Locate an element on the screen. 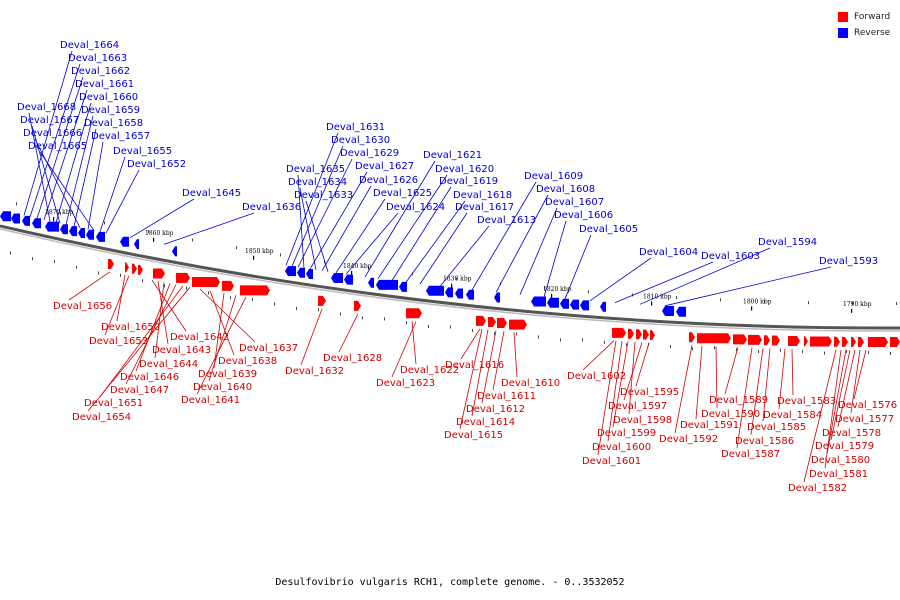 The width and height of the screenshot is (900, 600). reverse-gene-label: Deval_1663 is located at coordinates (97, 58).